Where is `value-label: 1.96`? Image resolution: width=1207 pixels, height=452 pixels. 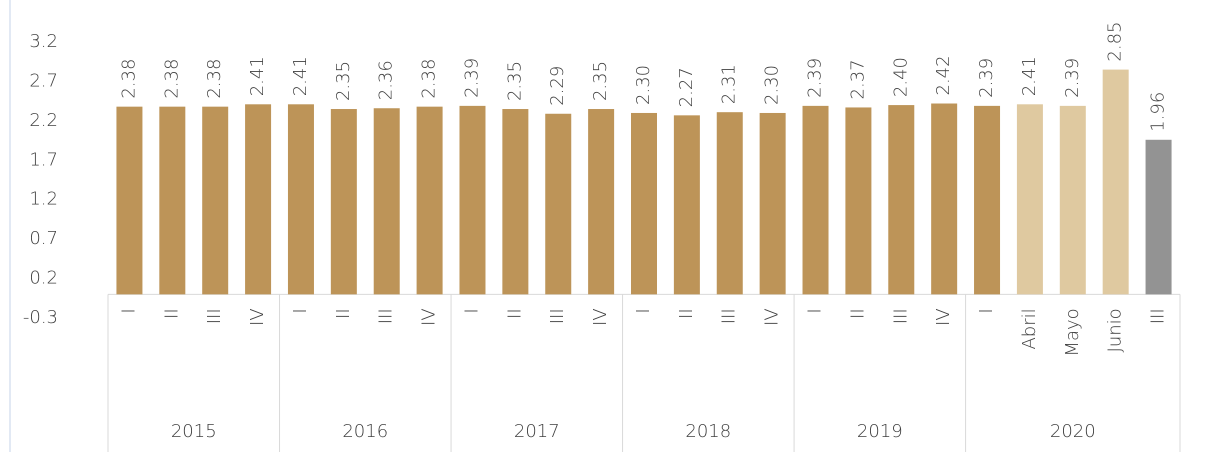
value-label: 1.96 is located at coordinates (1158, 112).